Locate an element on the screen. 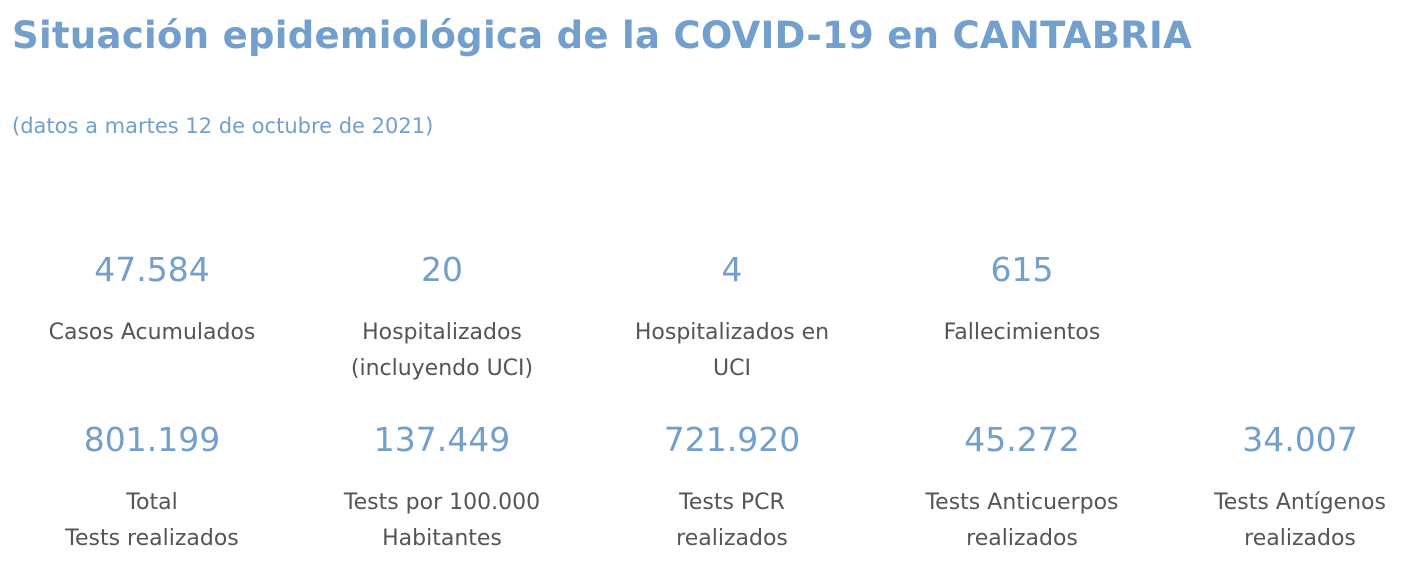 This screenshot has height=586, width=1424. stat-label: Tests por 100.000 Habitantes is located at coordinates (442, 521).